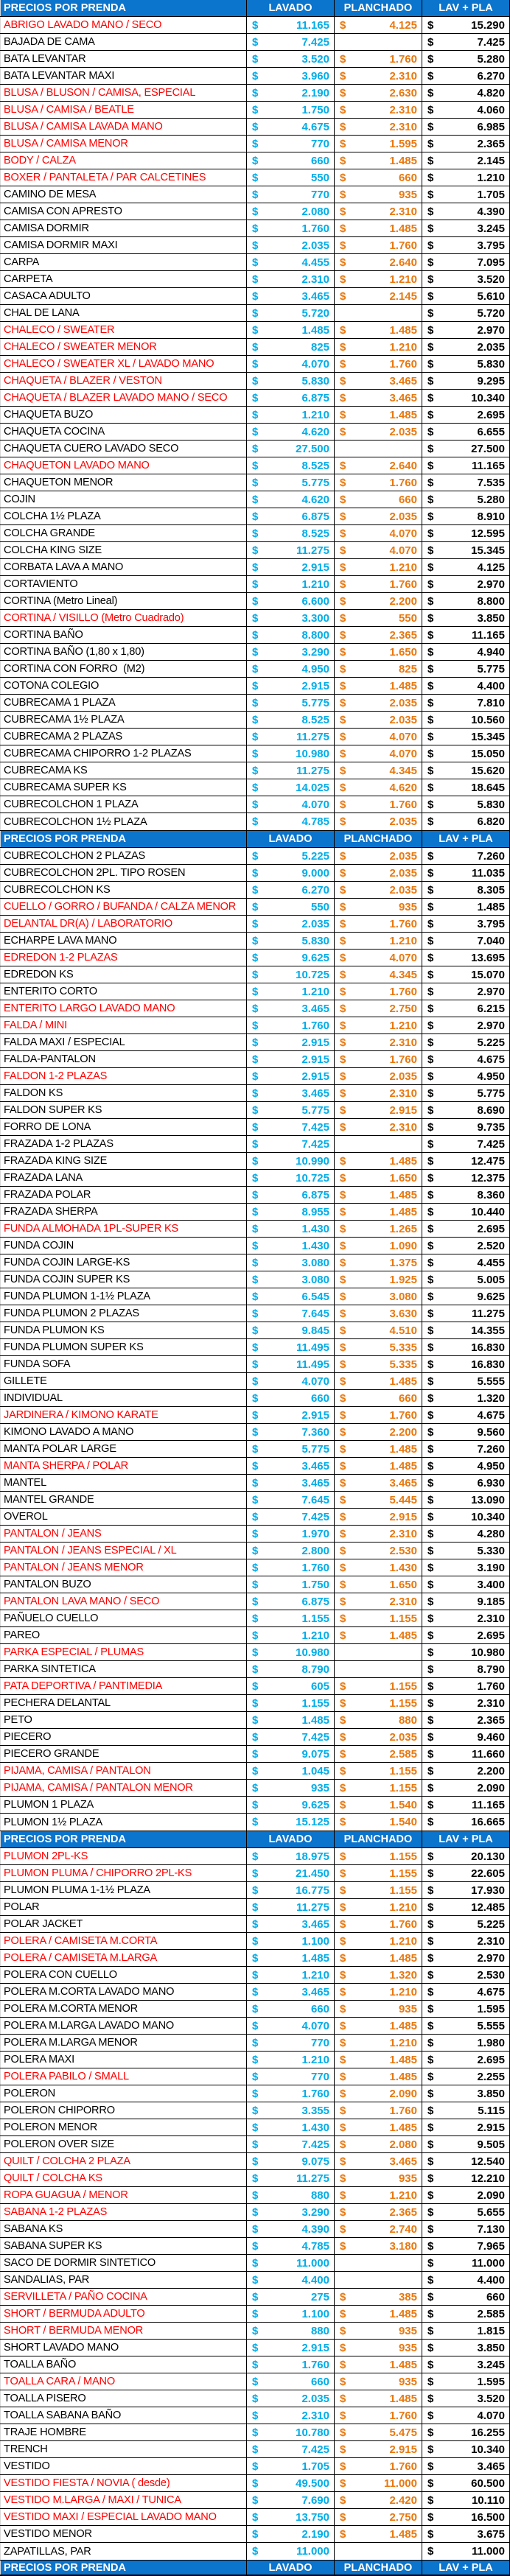  Describe the element at coordinates (124, 1161) in the screenshot. I see `item-name-cell: FRAZADA KING SIZE` at that location.